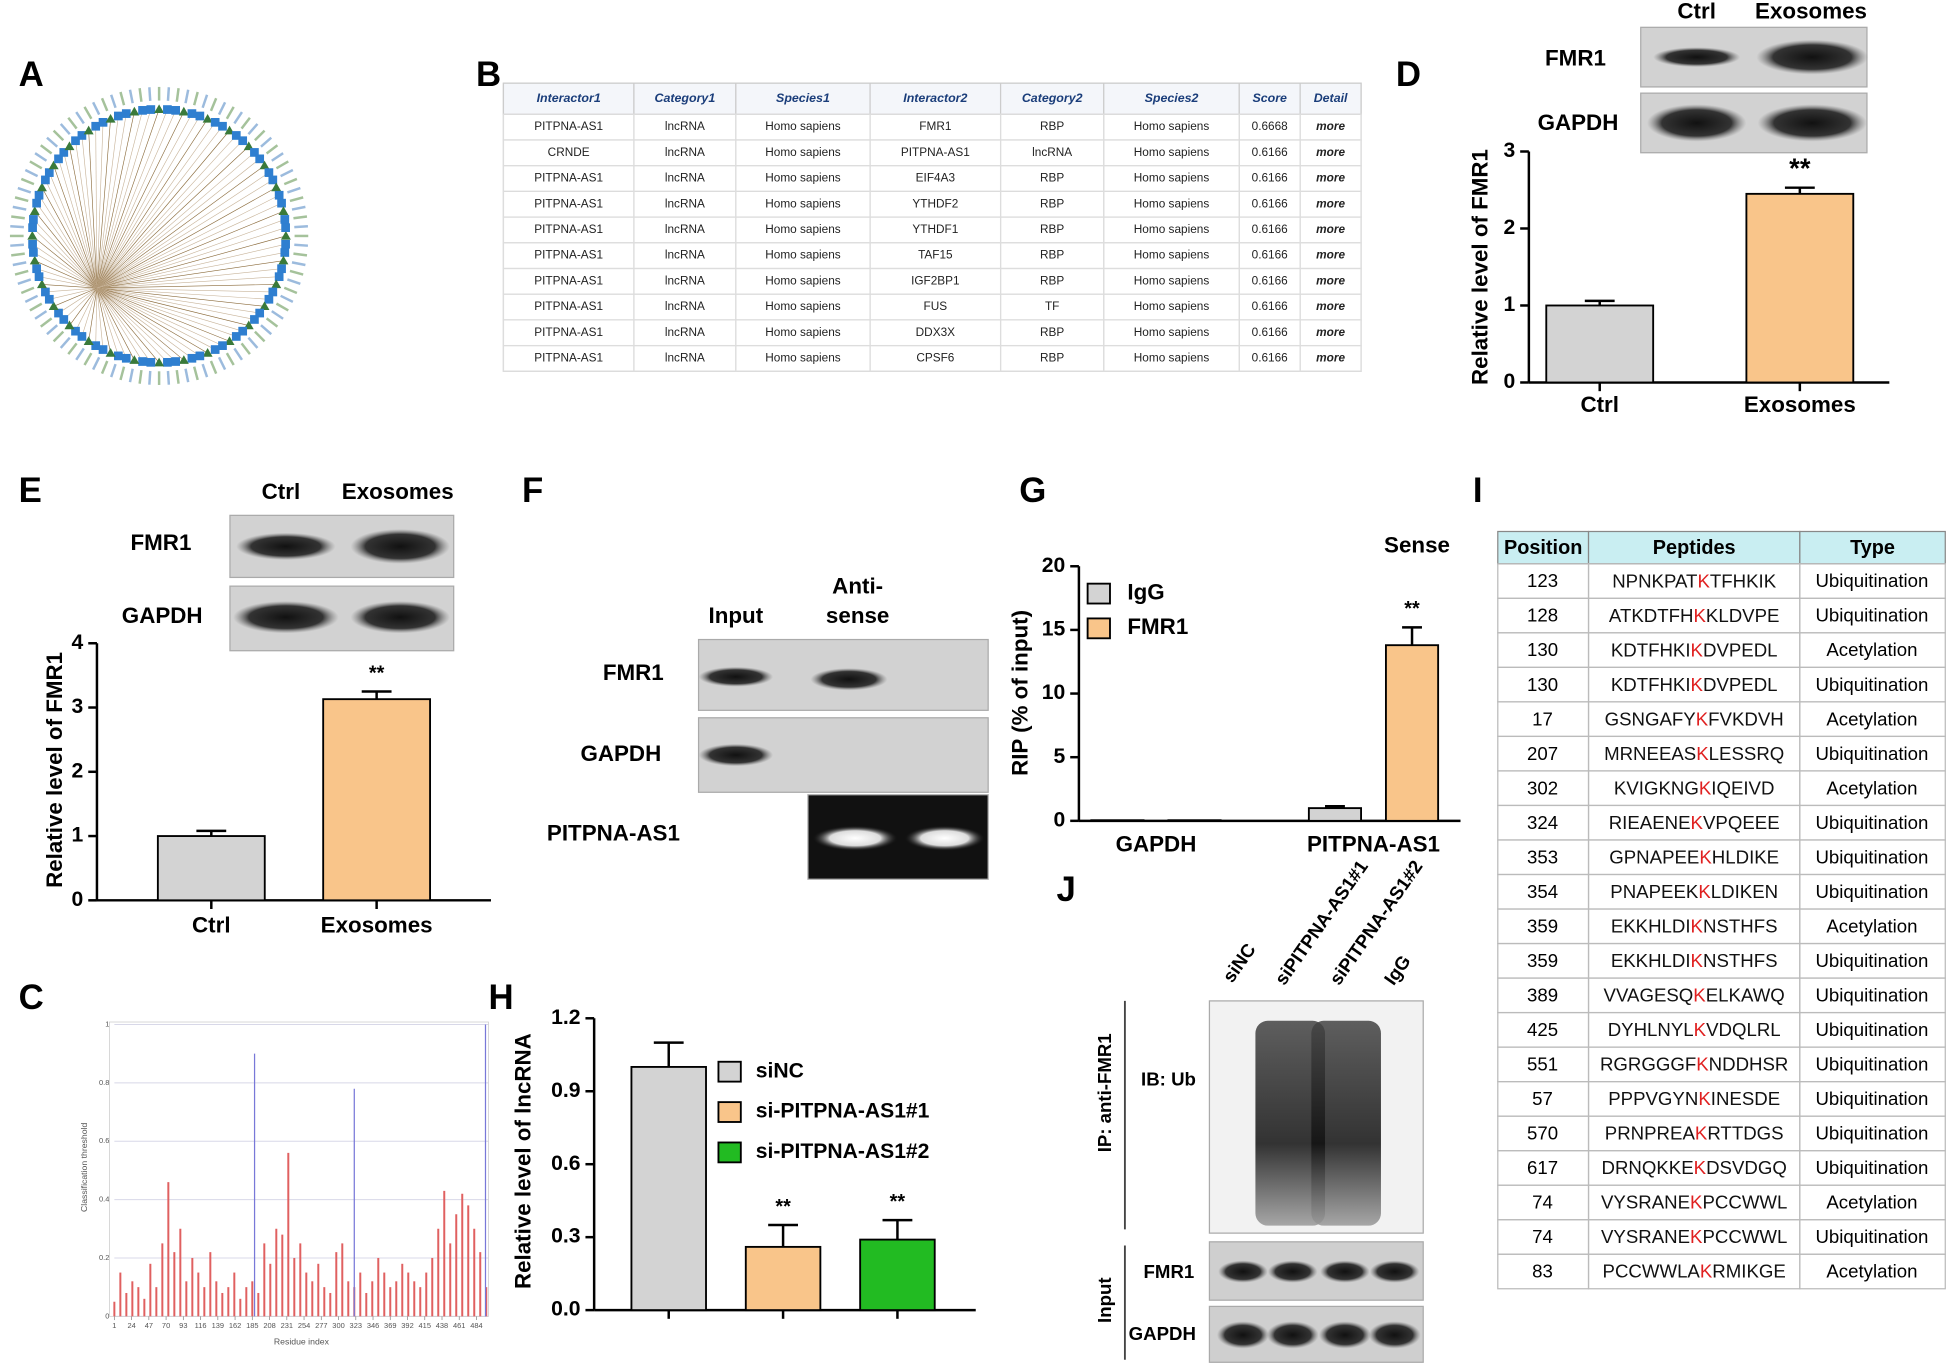 Image resolution: width=1949 pixels, height=1366 pixels. Describe the element at coordinates (1645, 1236) in the screenshot. I see `peptide-part: VYSRANE` at that location.